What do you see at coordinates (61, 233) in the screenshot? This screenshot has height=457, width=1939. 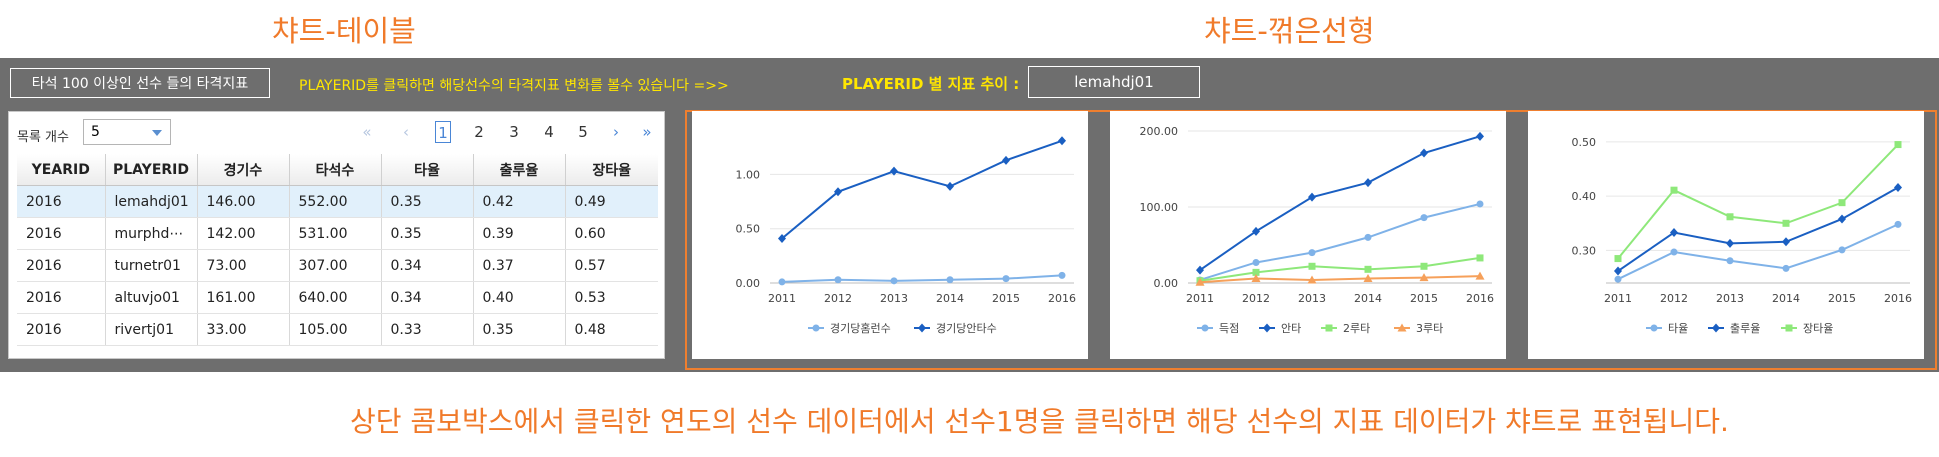 I see `cell-yearid: 2016` at bounding box center [61, 233].